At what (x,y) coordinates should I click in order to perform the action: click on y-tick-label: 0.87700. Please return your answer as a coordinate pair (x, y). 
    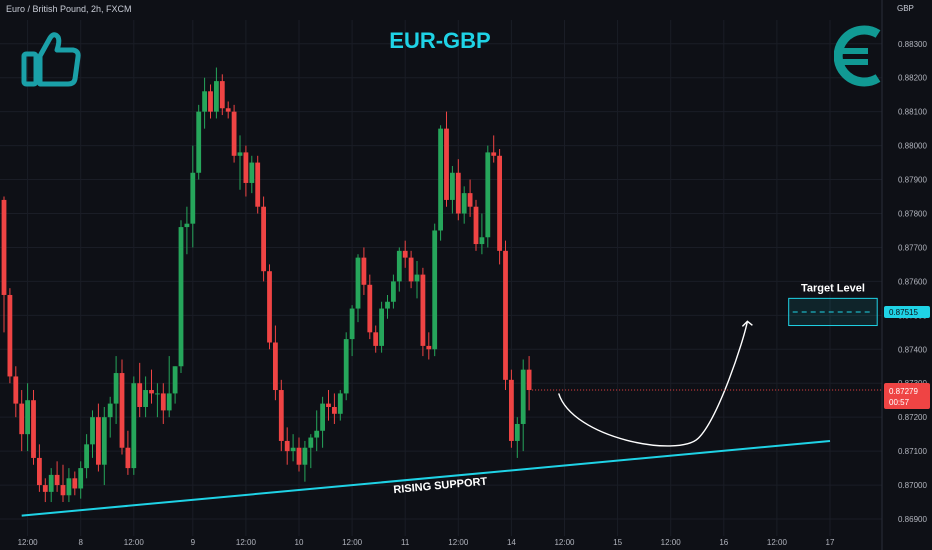
    Looking at the image, I should click on (912, 247).